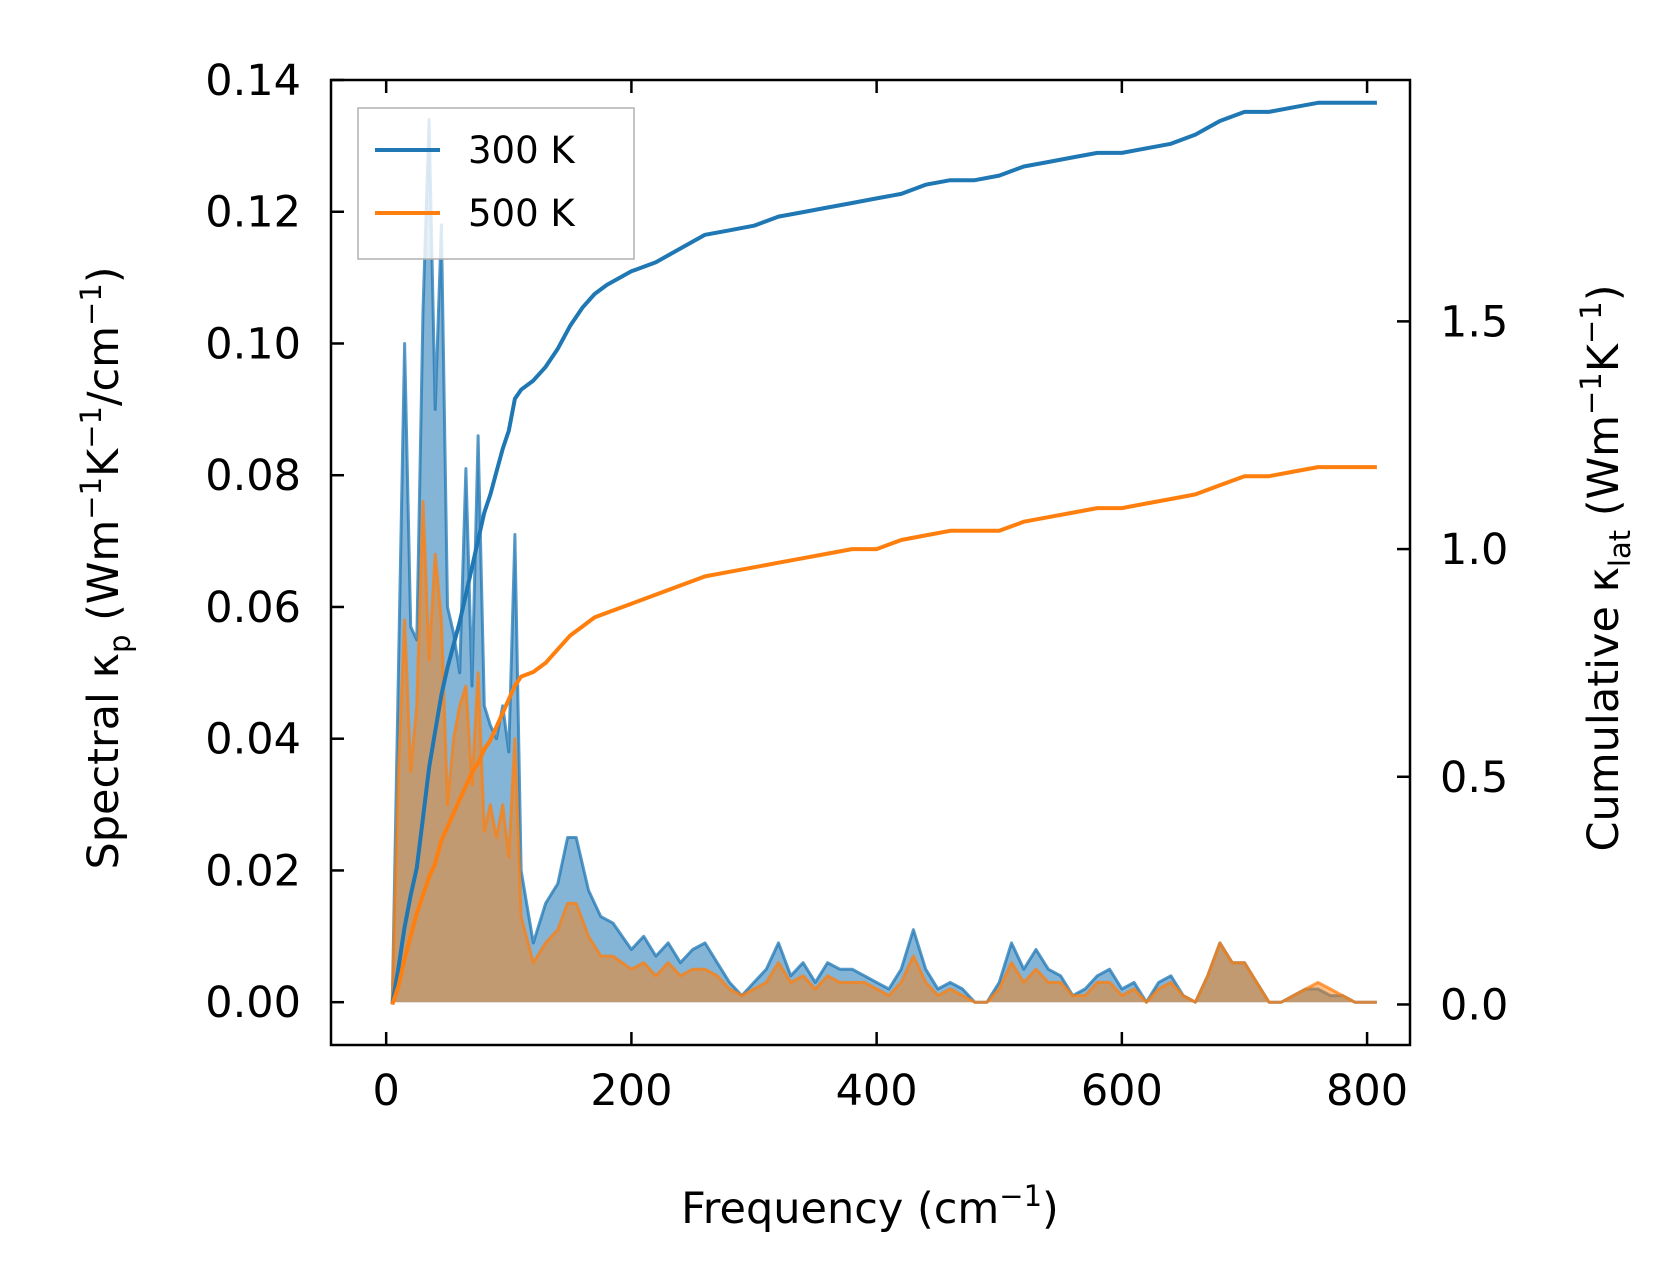  I want to click on y-right-tick-label: 1.0, so click(1474, 550).